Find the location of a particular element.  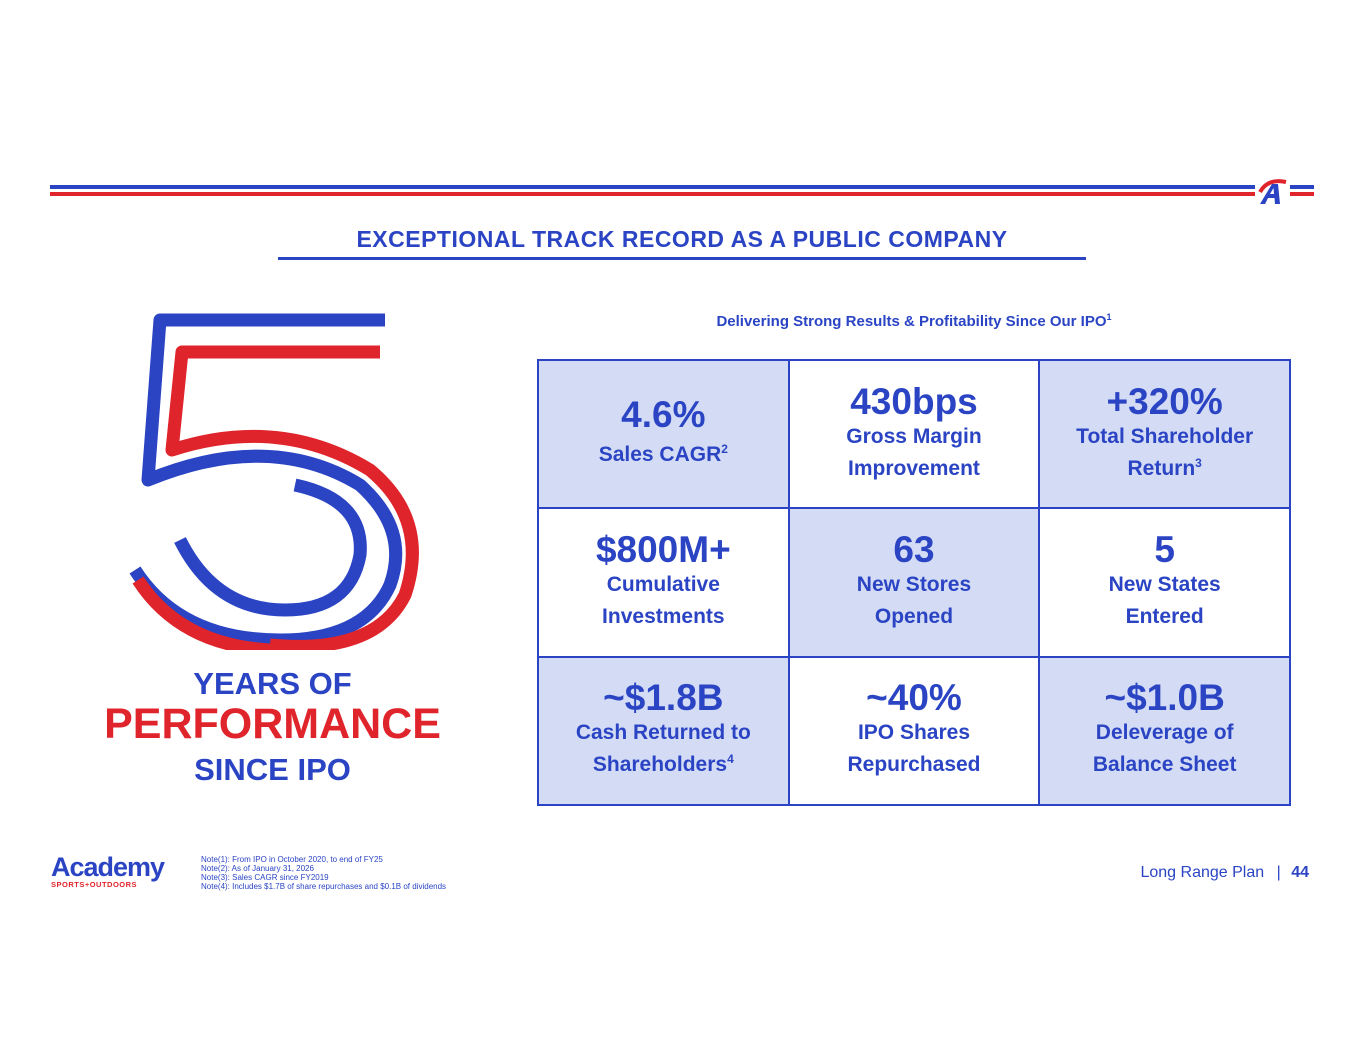

footer-label: Long Range Plan is located at coordinates (1202, 872).